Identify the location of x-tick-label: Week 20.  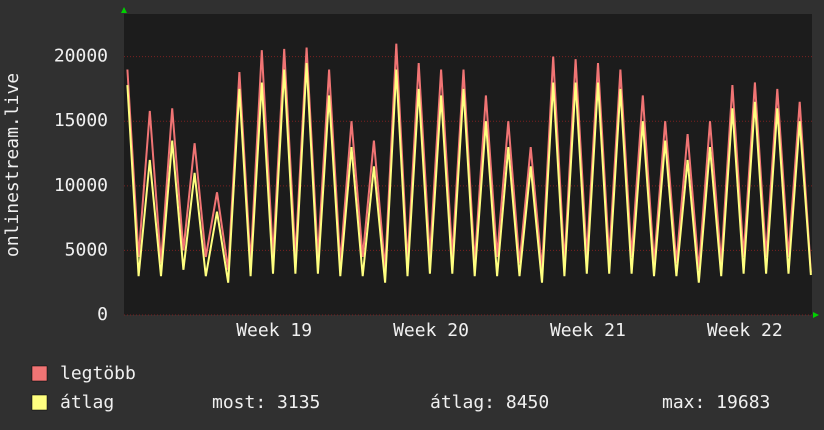
(431, 330).